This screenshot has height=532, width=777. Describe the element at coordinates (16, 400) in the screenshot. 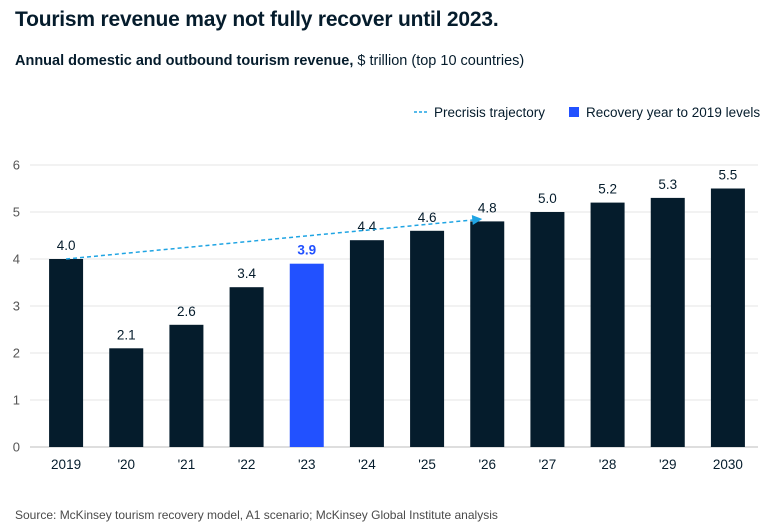

I see `y-tick-label: 1` at that location.